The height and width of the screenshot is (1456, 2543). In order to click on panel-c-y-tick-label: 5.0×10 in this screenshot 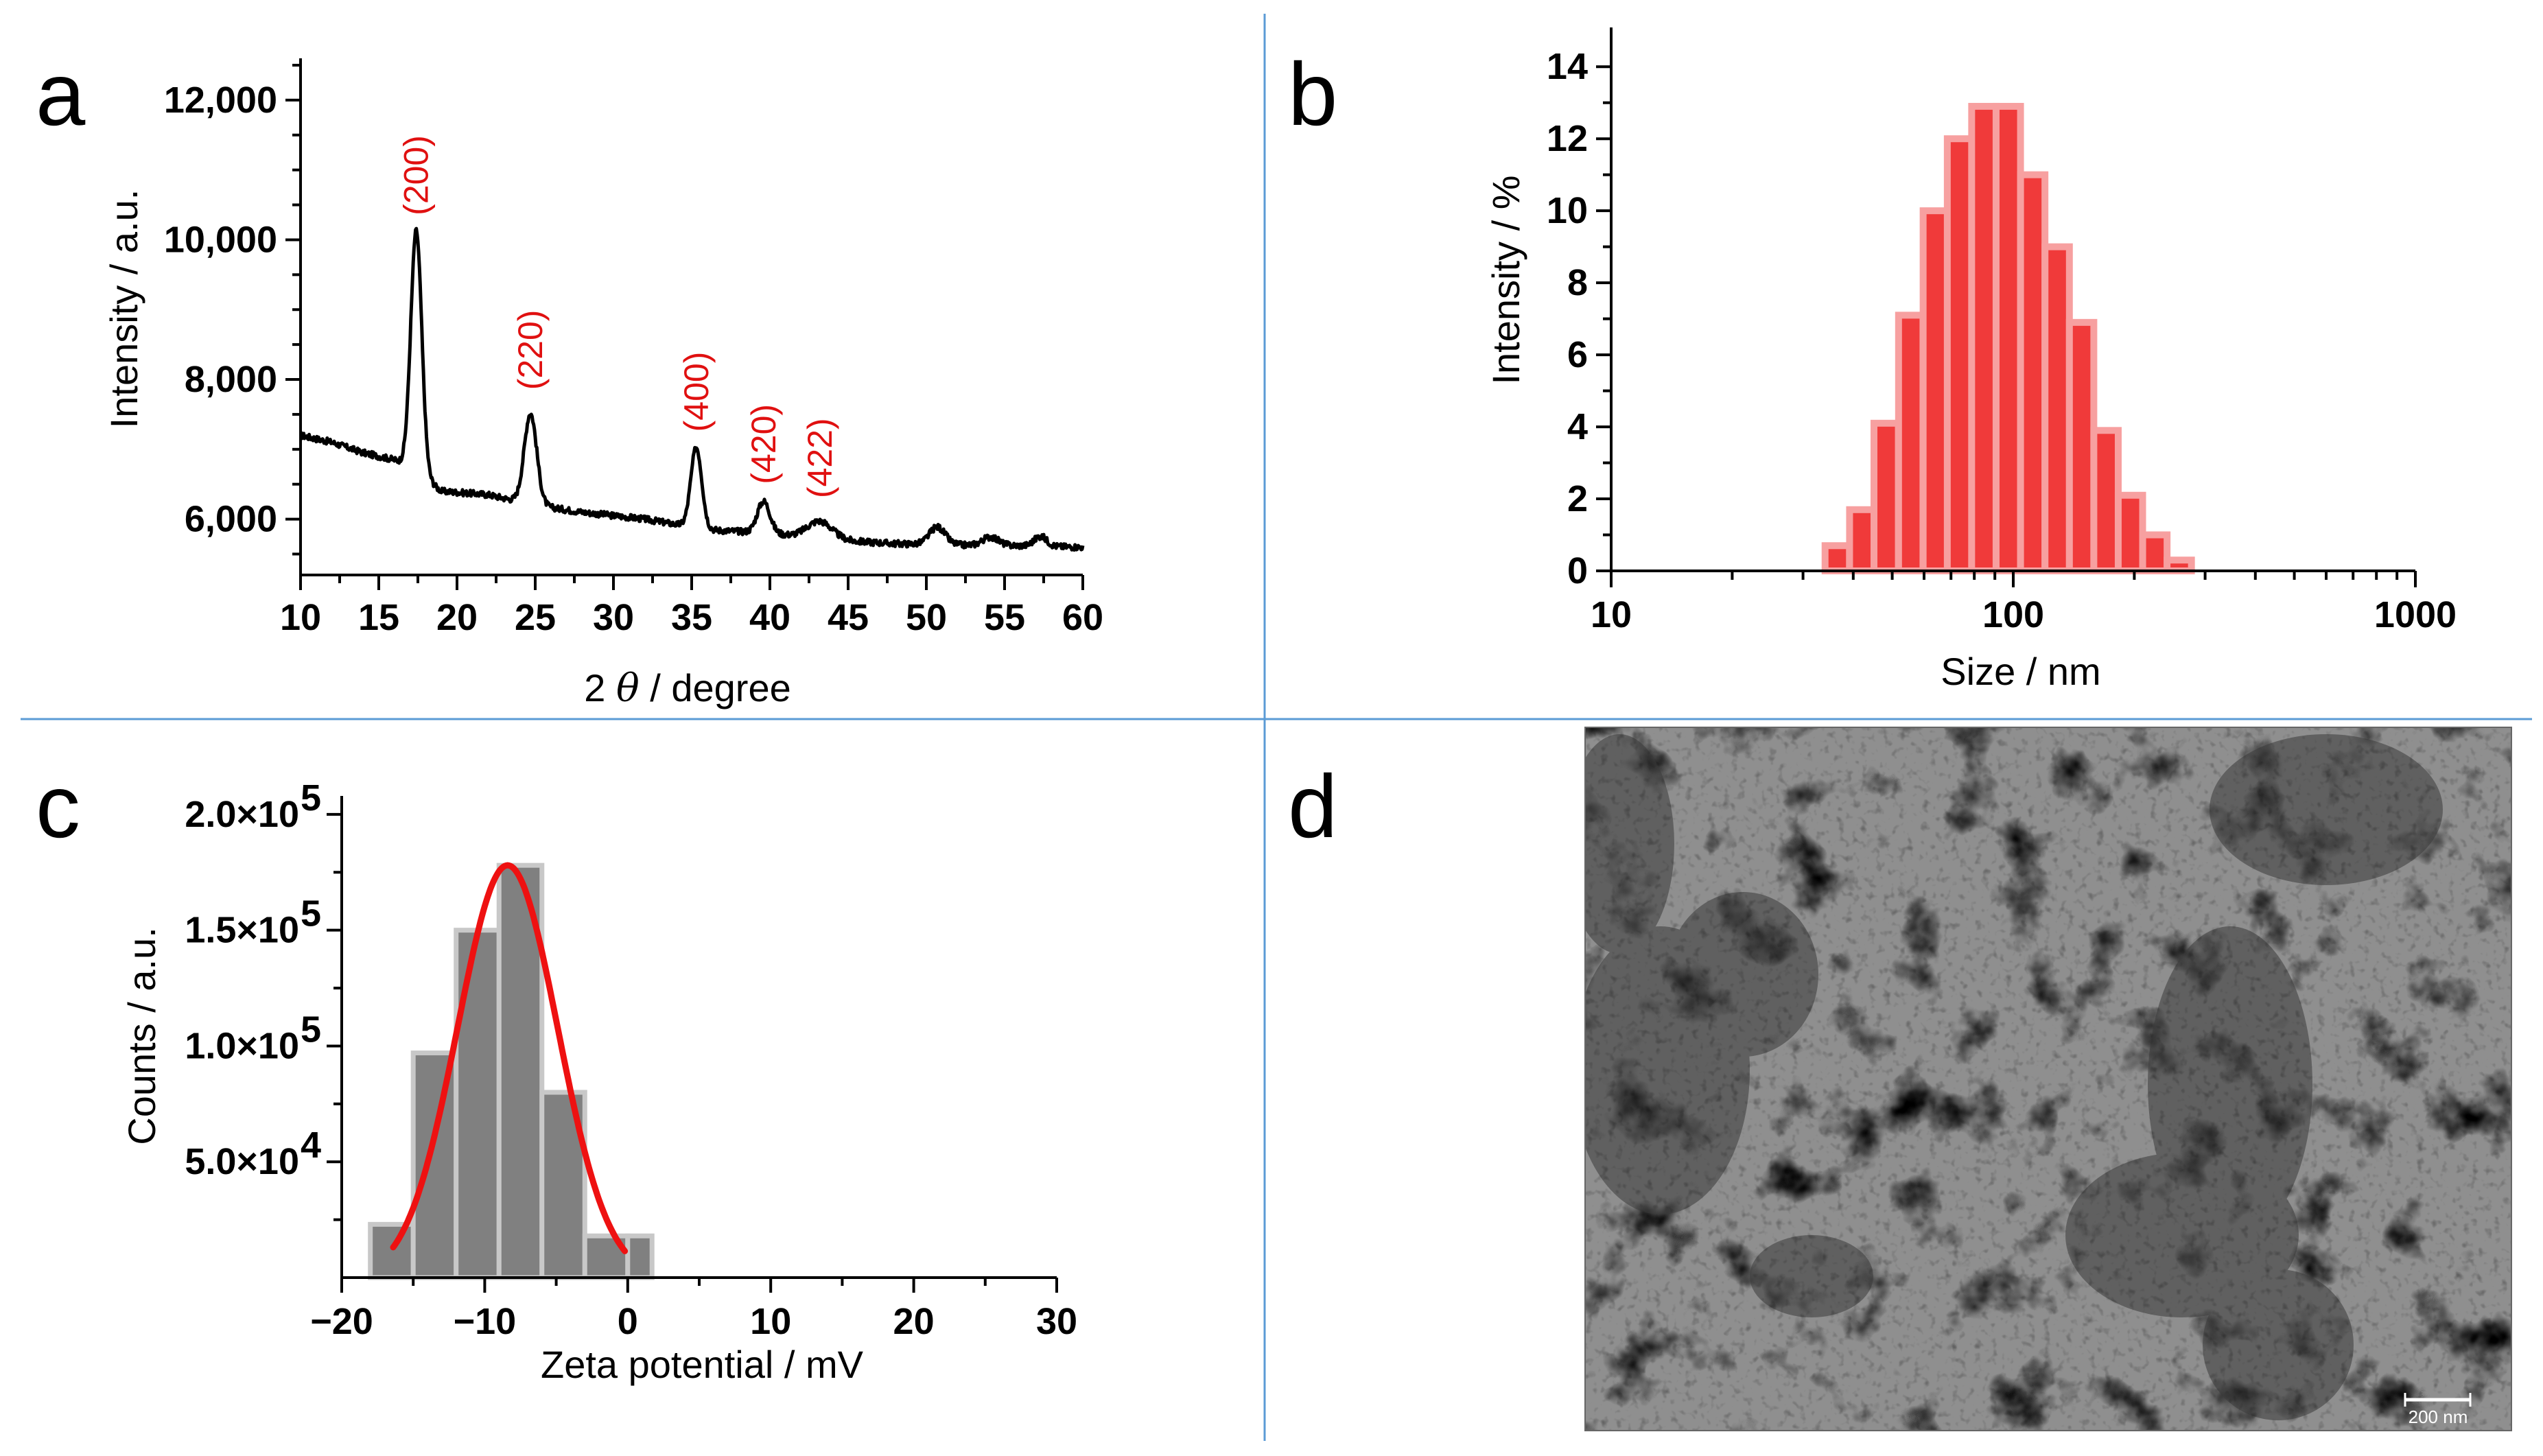, I will do `click(242, 1161)`.